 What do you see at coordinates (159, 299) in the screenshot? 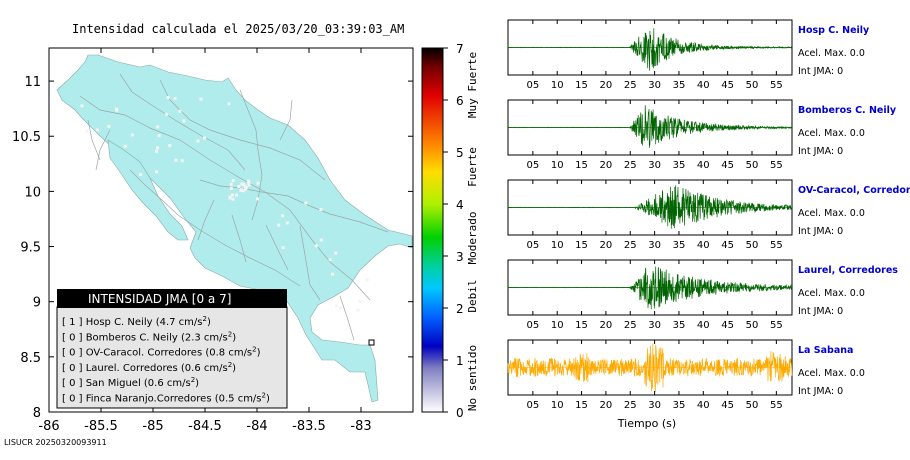
I see `legend-title: INTENSIDAD JMA [0 a 7]` at bounding box center [159, 299].